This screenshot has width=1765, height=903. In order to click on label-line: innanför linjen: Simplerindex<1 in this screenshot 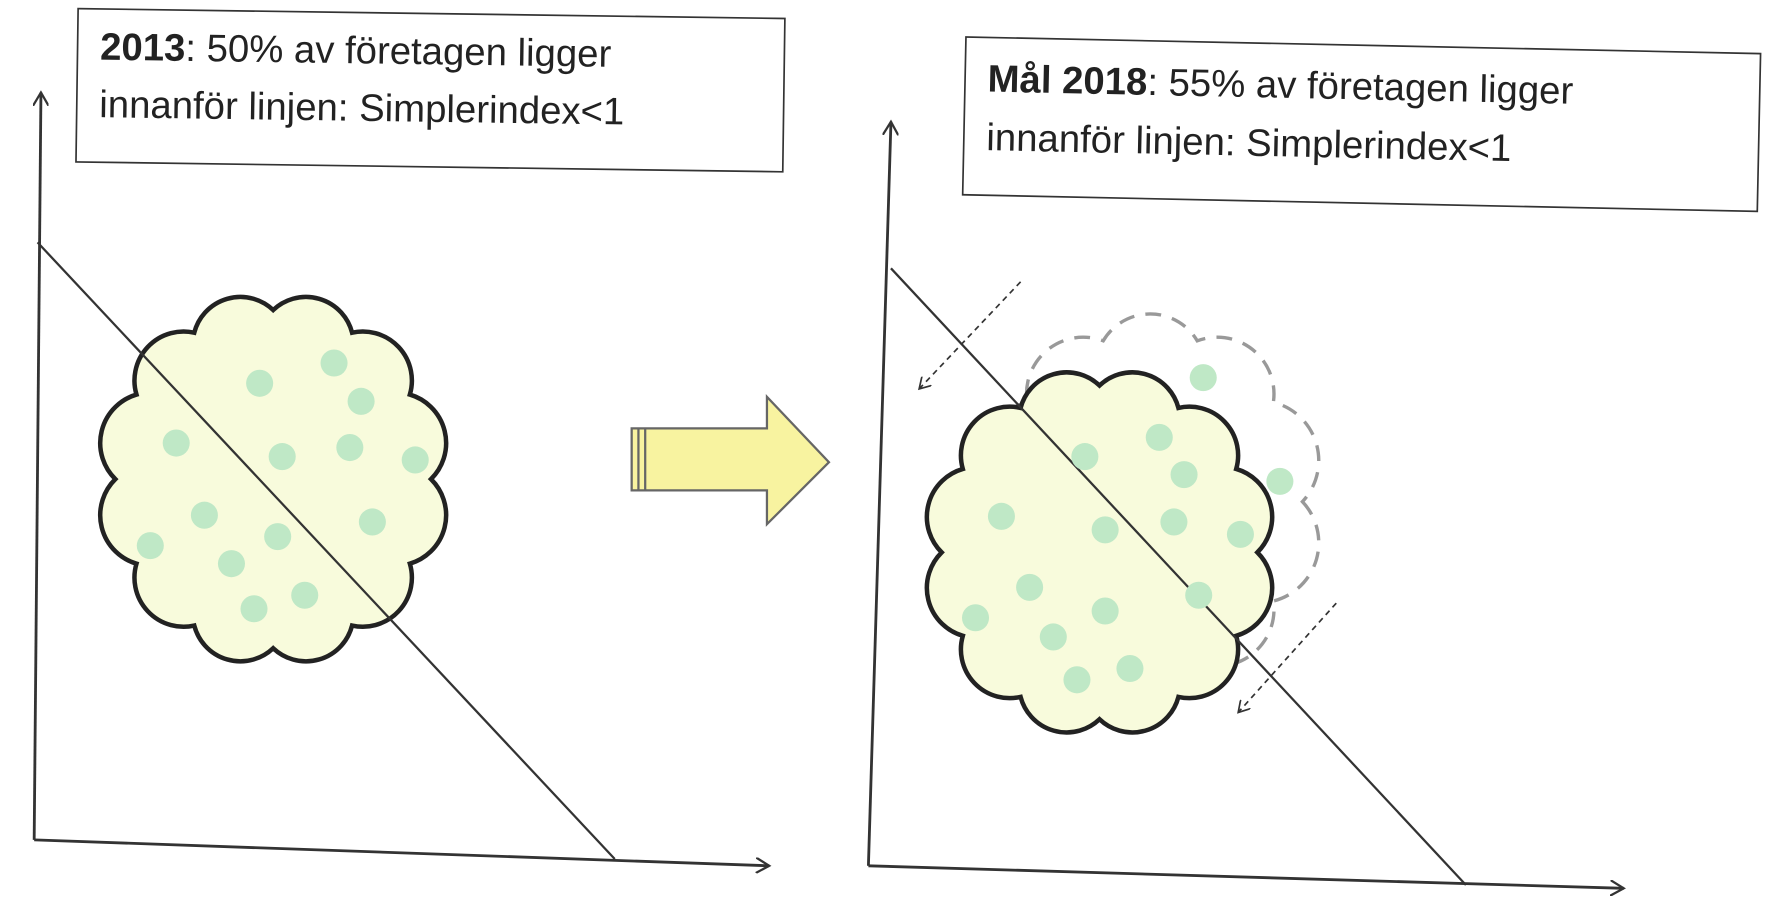, I will do `click(362, 108)`.